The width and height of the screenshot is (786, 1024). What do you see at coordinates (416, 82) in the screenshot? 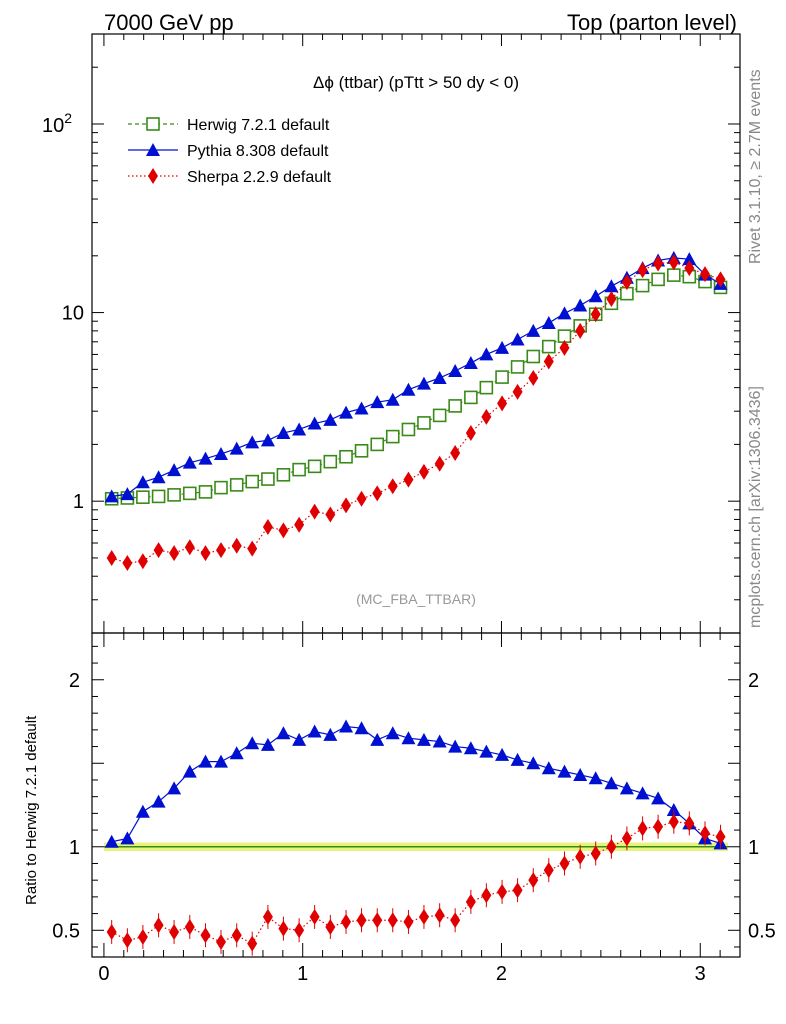
I see `plot-title: Δϕ (ttbar) (pTtt > 50 dy < 0)` at bounding box center [416, 82].